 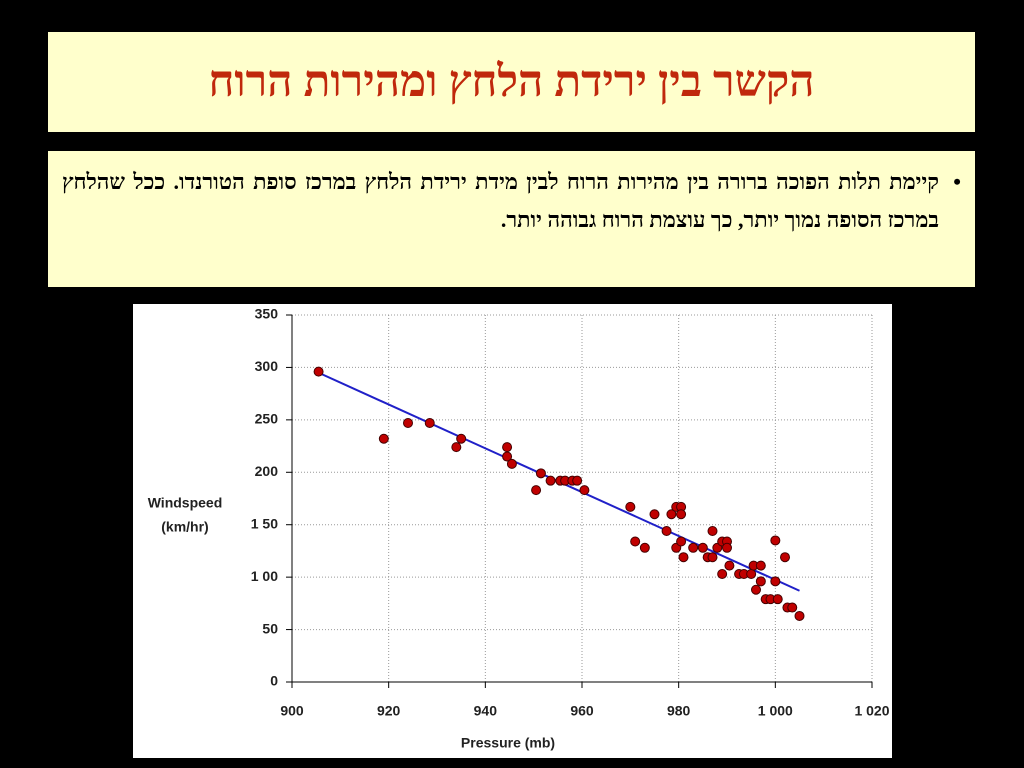 I want to click on slide-title: הקשר בין ירידת הלחץ ומהירות הרוח, so click(x=511, y=82).